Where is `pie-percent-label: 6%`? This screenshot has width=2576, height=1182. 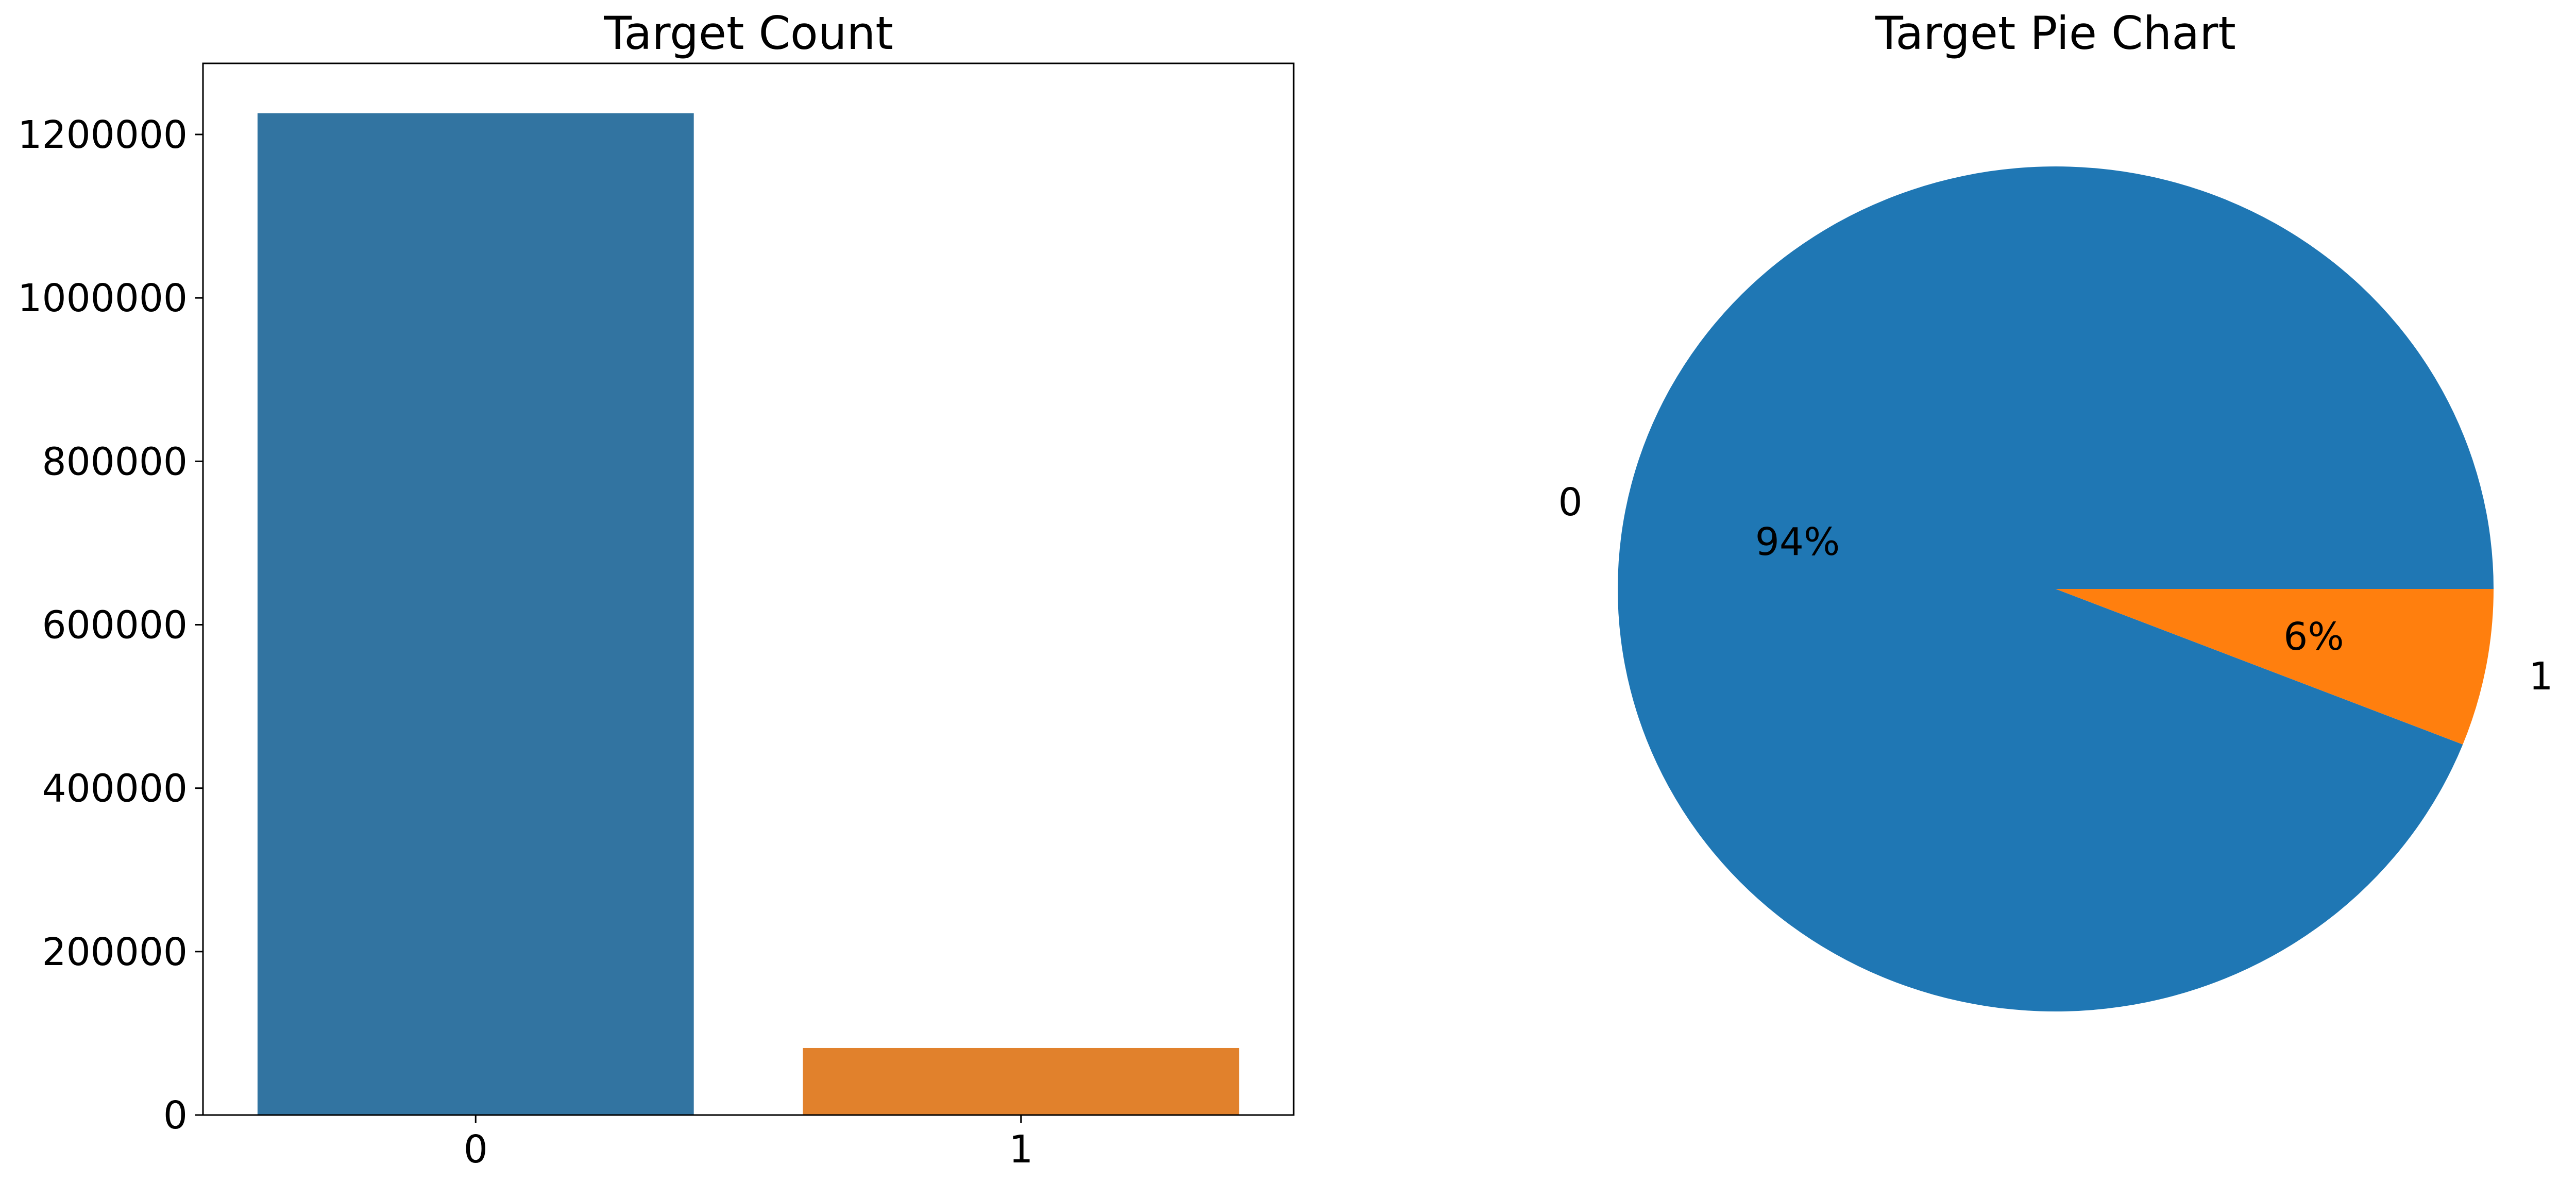 pie-percent-label: 6% is located at coordinates (2313, 637).